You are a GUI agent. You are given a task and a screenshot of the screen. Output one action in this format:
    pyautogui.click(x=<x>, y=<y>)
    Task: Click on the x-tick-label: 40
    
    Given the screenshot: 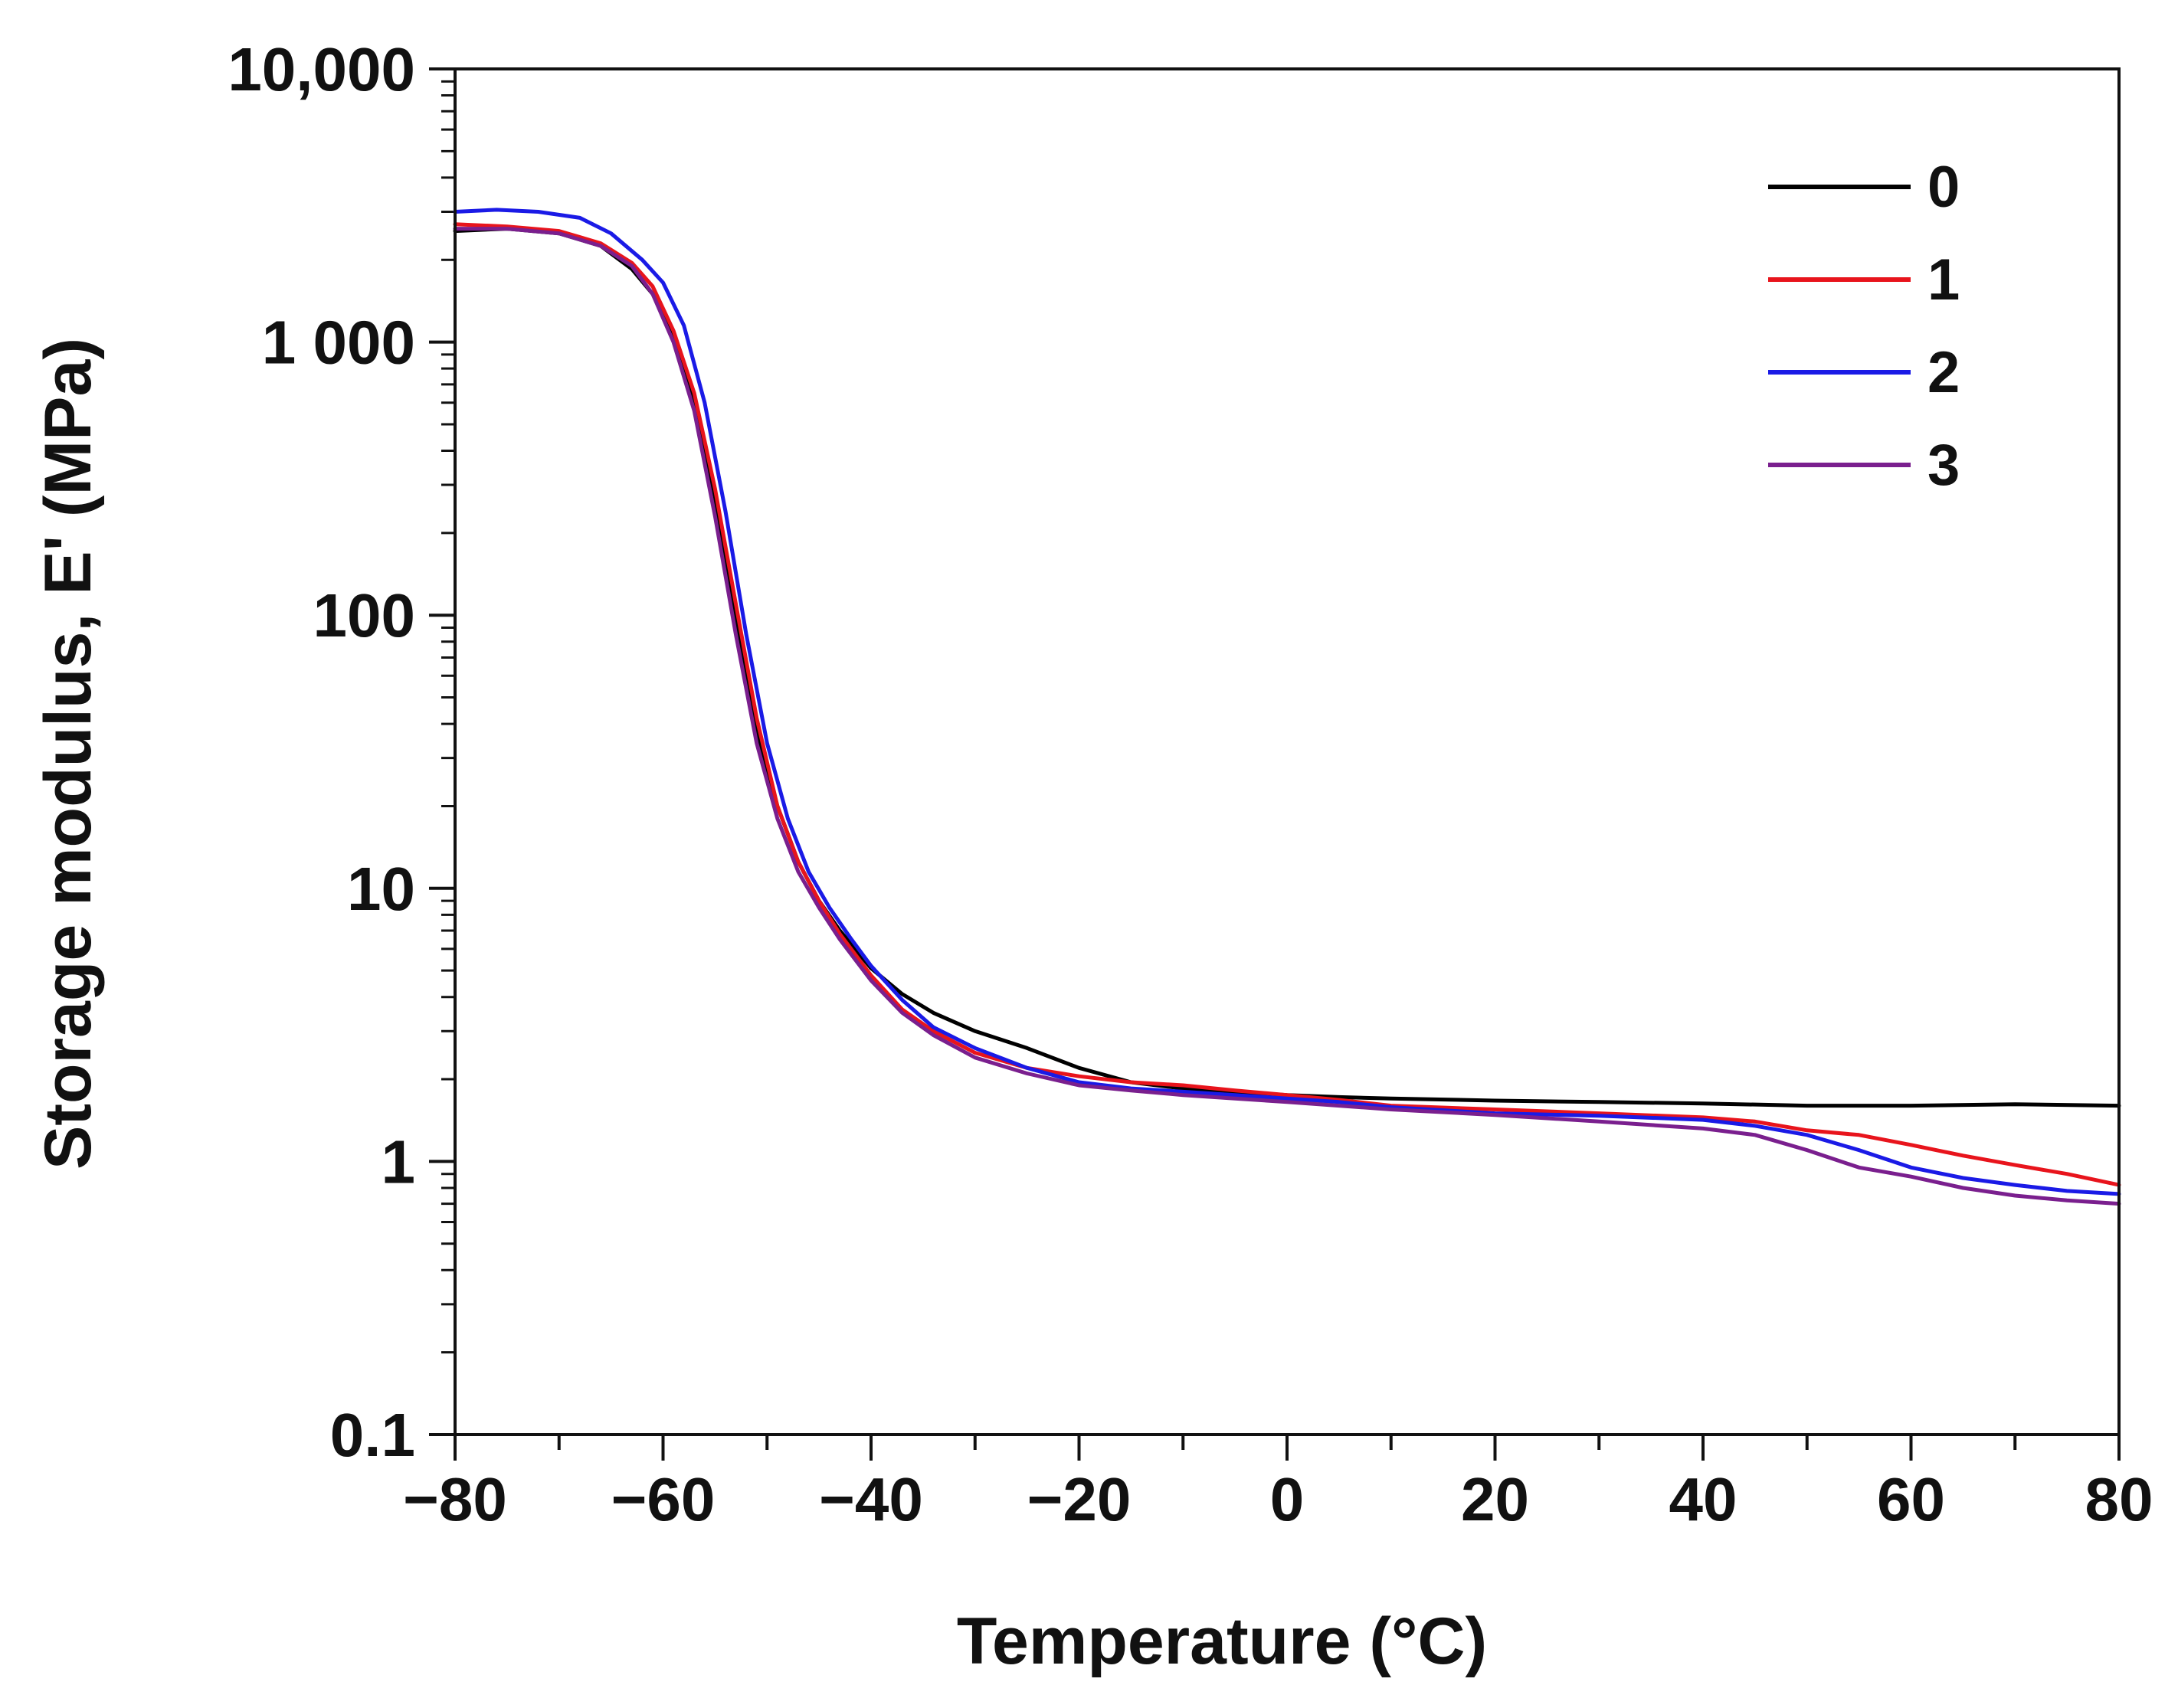 What is the action you would take?
    pyautogui.click(x=1703, y=1499)
    